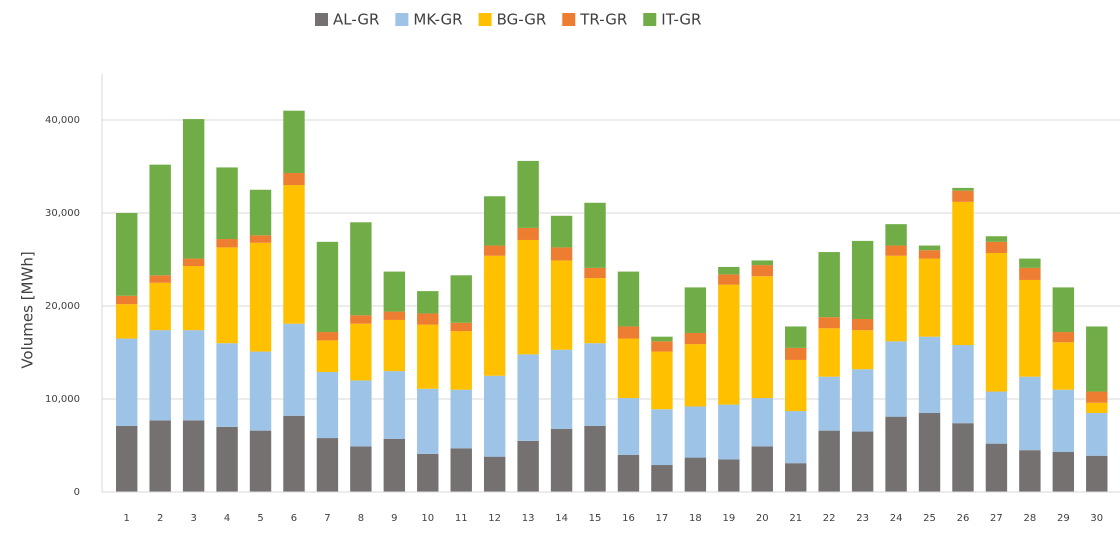 This screenshot has height=533, width=1120. I want to click on x-tick-label: 7, so click(327, 518).